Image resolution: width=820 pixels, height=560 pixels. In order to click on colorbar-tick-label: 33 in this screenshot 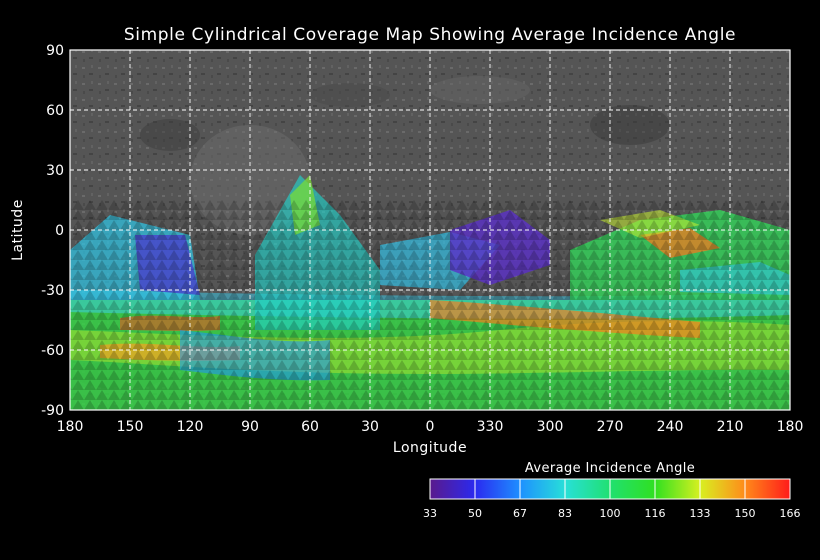, I will do `click(430, 513)`.